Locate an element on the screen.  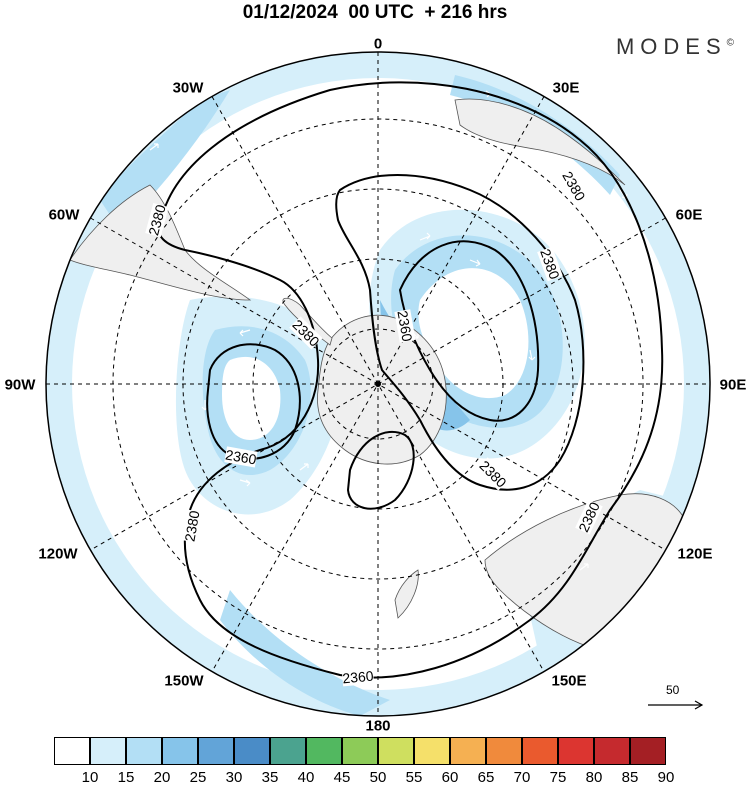
lon-label-120e: 120E is located at coordinates (695, 554).